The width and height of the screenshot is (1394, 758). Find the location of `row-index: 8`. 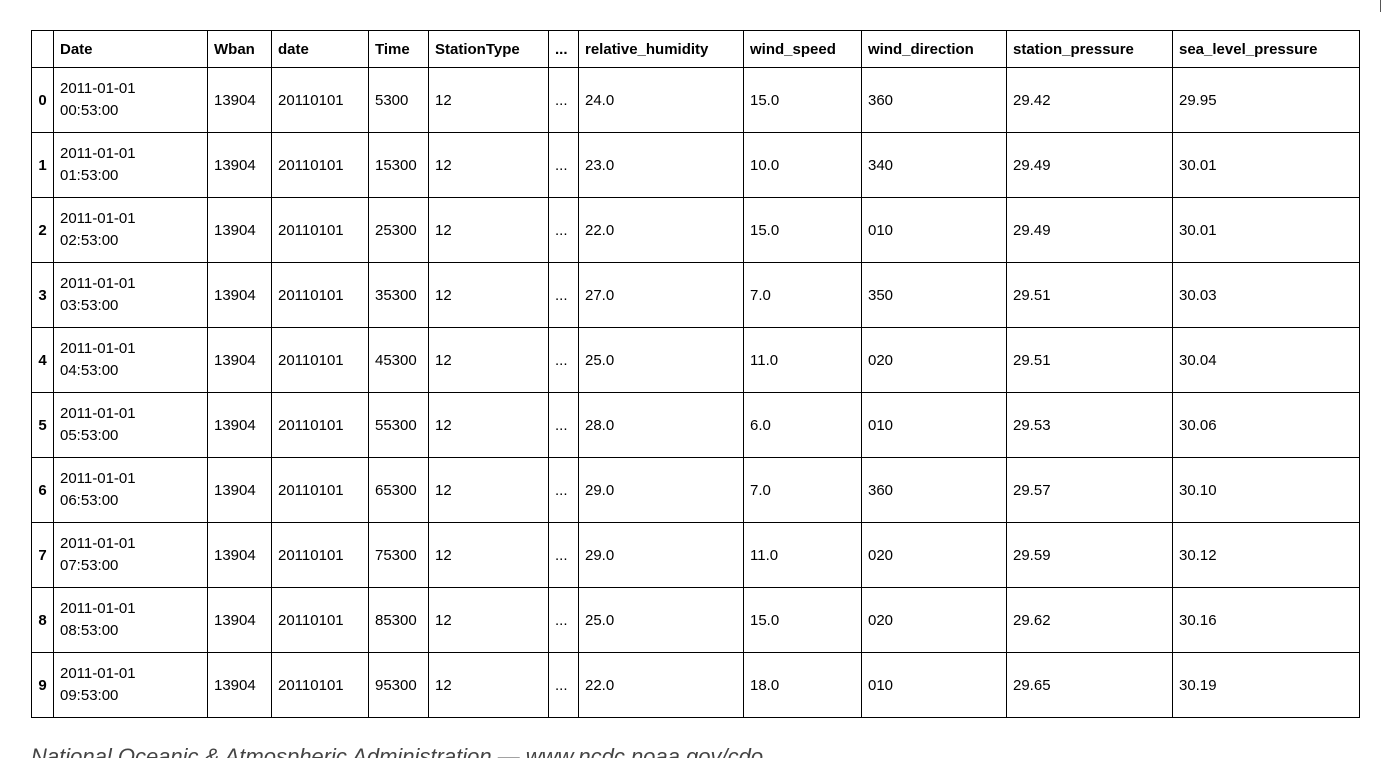

row-index: 8 is located at coordinates (42, 620).